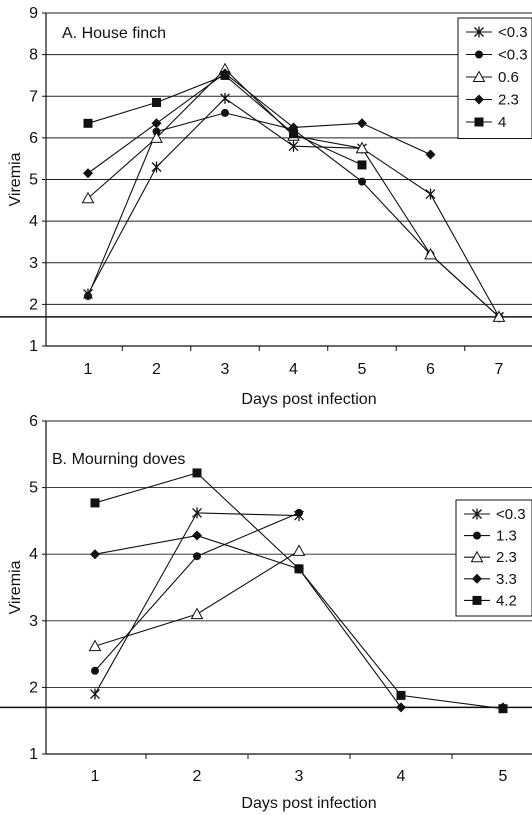 The image size is (532, 815). Describe the element at coordinates (197, 776) in the screenshot. I see `x-tick-label: 2` at that location.